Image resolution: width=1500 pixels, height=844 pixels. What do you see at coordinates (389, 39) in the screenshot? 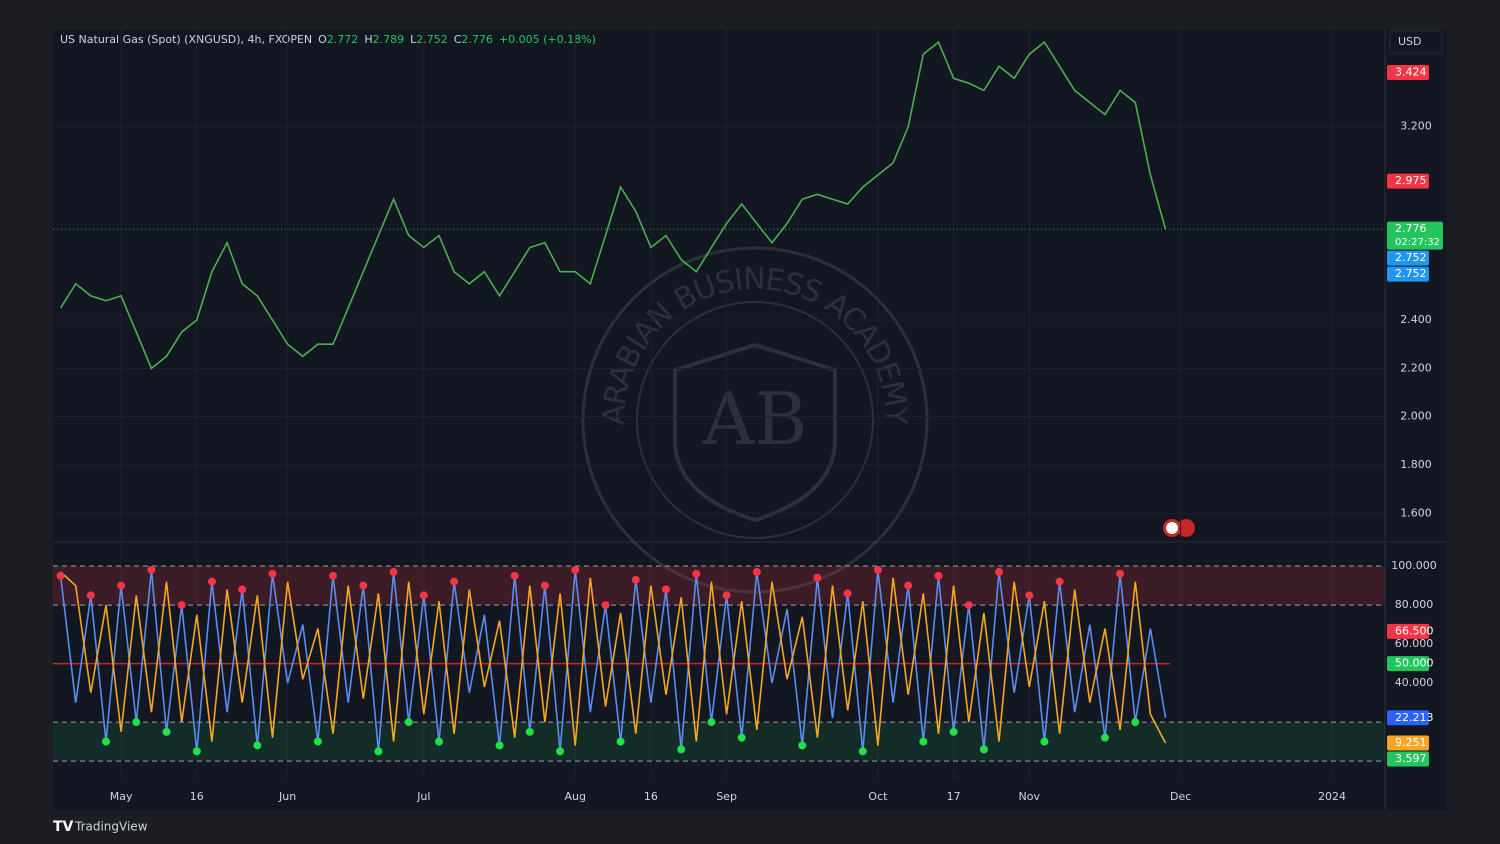
I see `ohlc-value: 2.789` at bounding box center [389, 39].